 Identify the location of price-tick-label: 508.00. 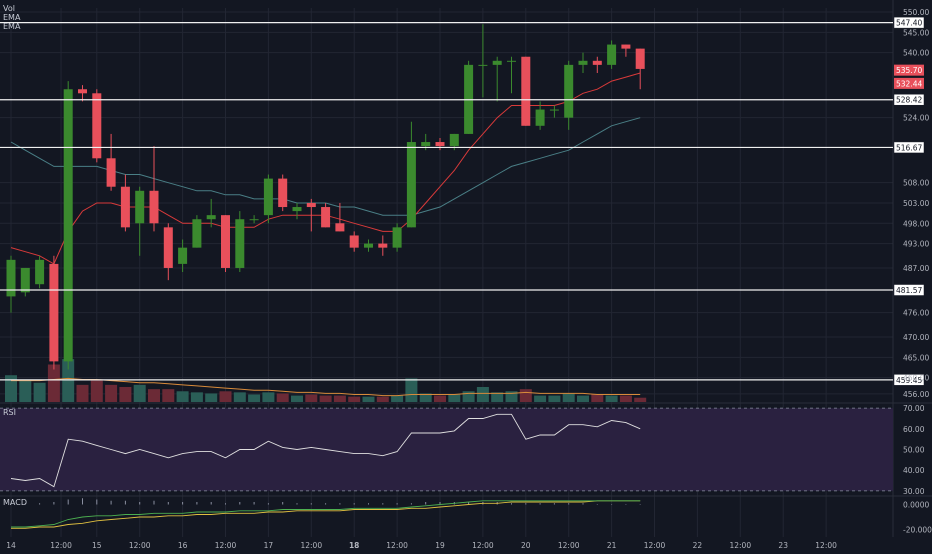
(916, 183).